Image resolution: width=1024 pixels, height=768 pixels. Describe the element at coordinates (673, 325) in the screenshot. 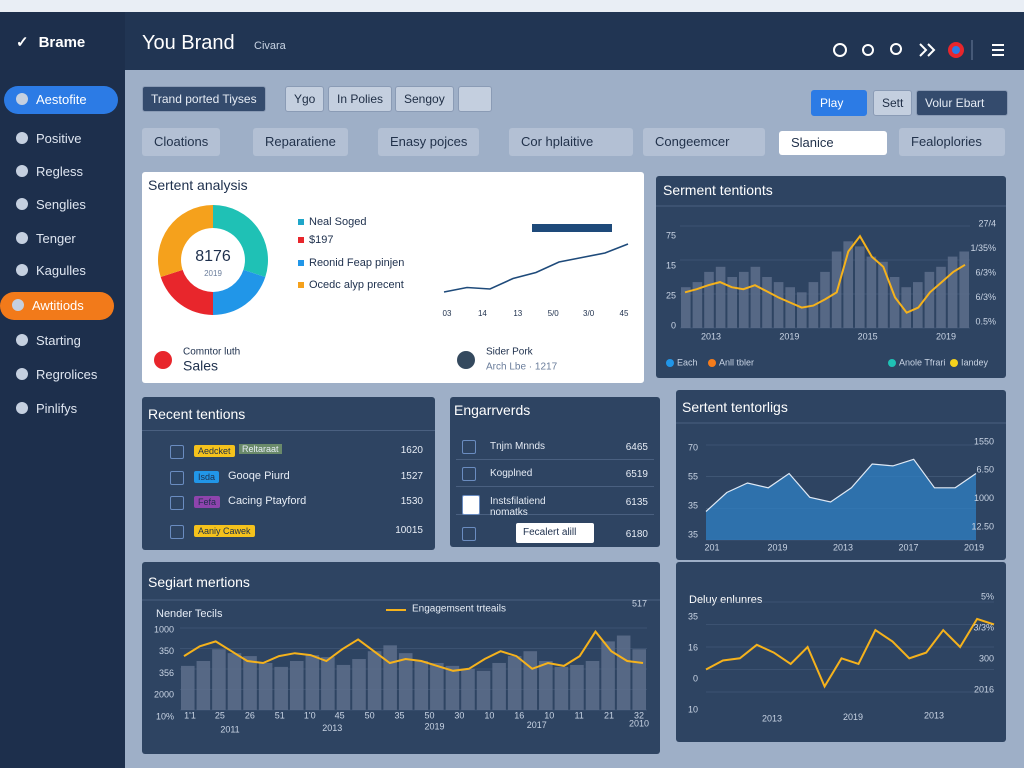

I see `y-tick-label: 0` at that location.